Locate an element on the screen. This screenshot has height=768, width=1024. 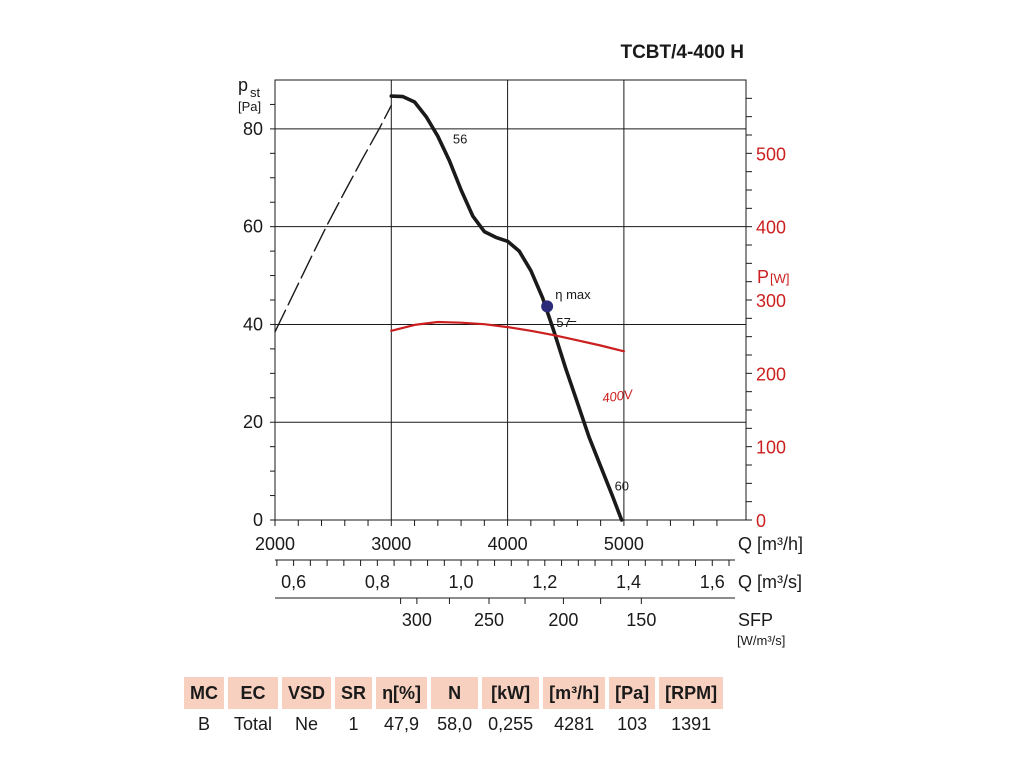
x-axis-3-tick-label: 300 is located at coordinates (417, 620).